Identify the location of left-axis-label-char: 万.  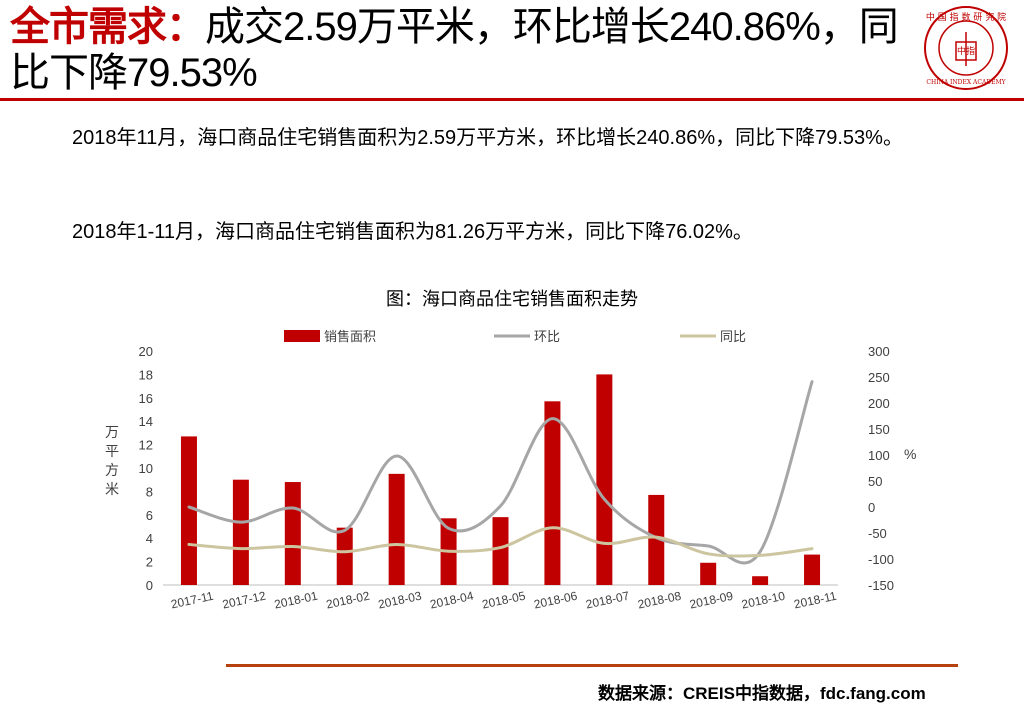
(112, 432).